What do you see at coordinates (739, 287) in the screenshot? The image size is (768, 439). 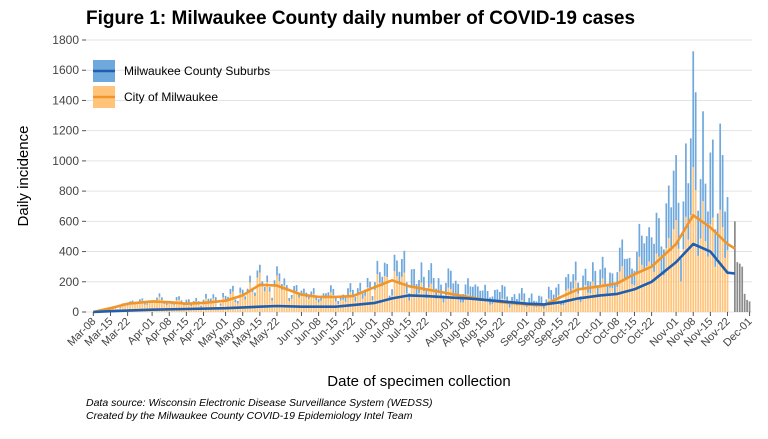 I see `recent-bar` at bounding box center [739, 287].